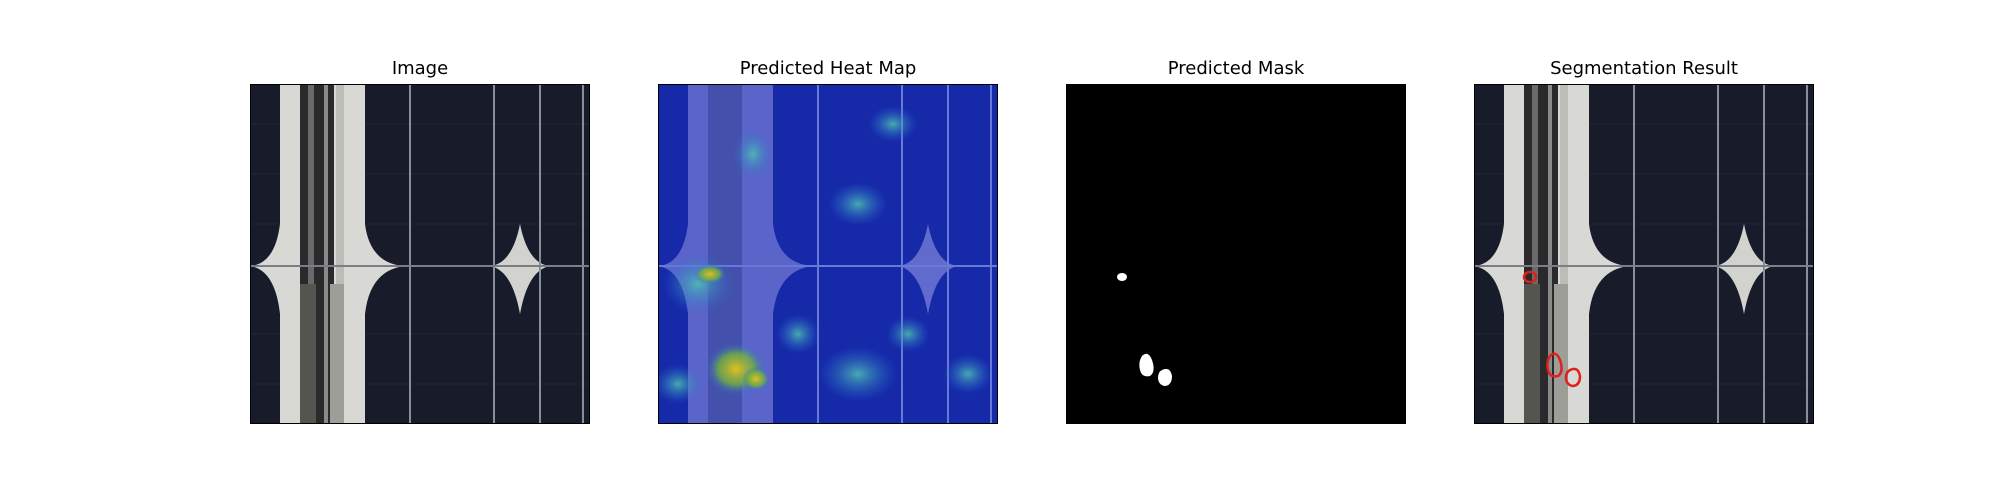 Image resolution: width=2000 pixels, height=500 pixels. Describe the element at coordinates (420, 68) in the screenshot. I see `panel-title-image: Image` at that location.